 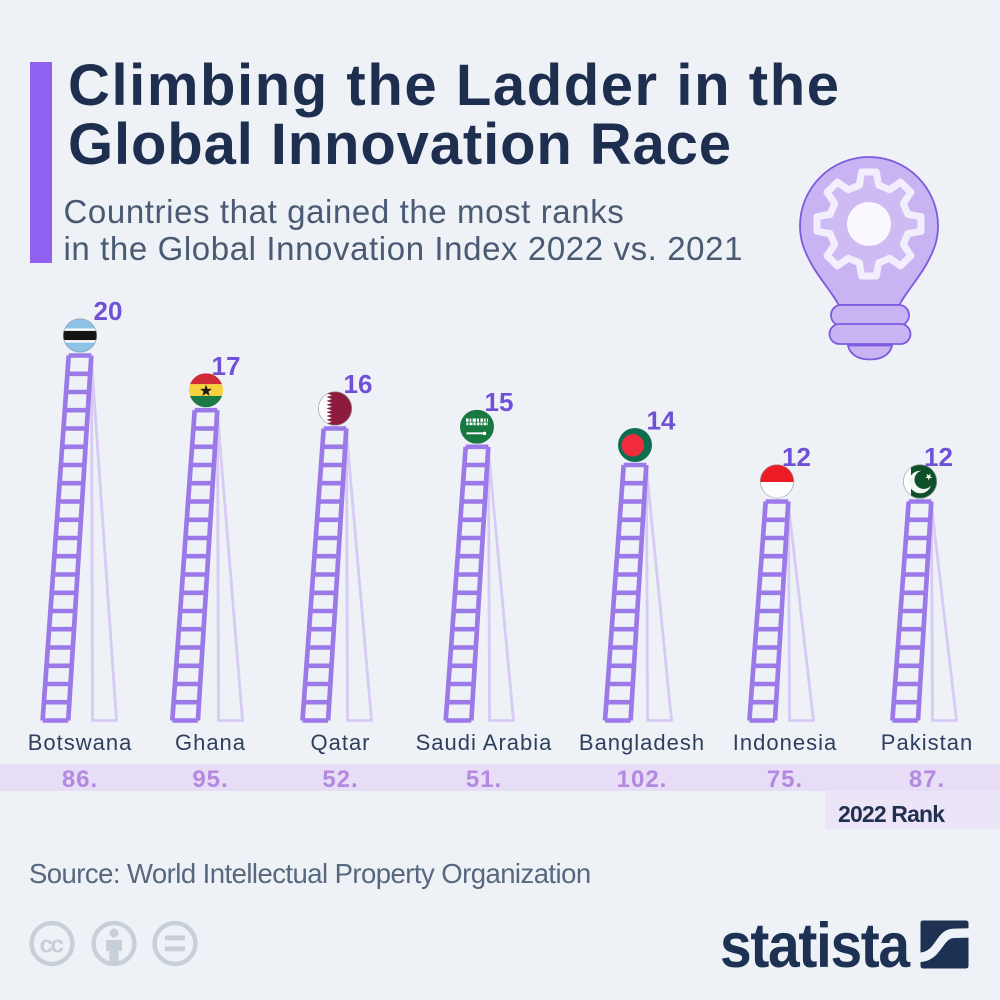 I want to click on svg-text: 20, so click(x=108, y=311).